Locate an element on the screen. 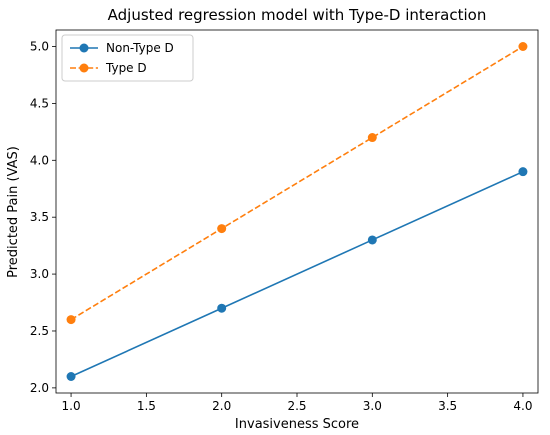 This screenshot has width=550, height=435. x-tick-label: 1.0 is located at coordinates (71, 406).